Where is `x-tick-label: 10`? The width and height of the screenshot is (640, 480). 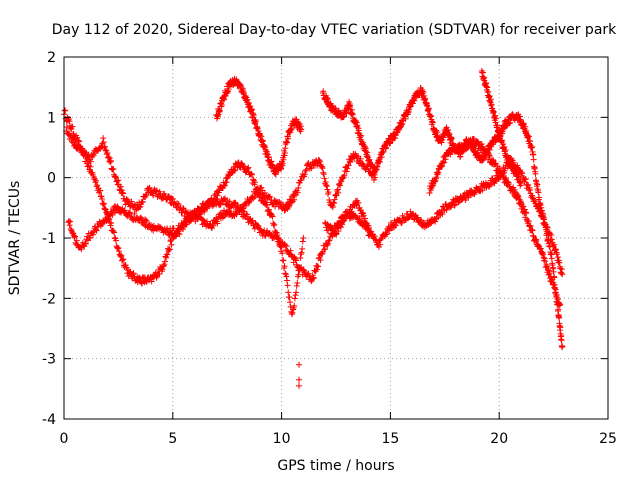 x-tick-label: 10 is located at coordinates (282, 439).